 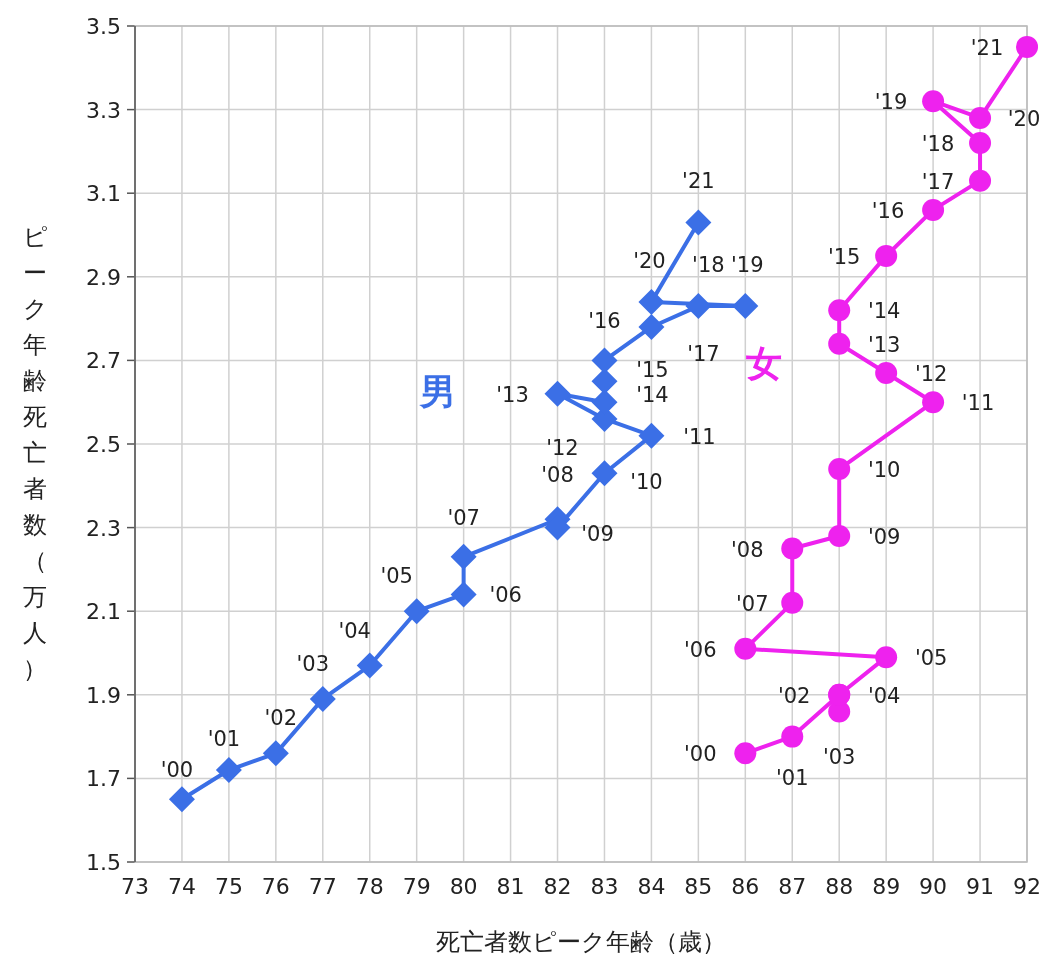 I want to click on text: 男, so click(x=437, y=391).